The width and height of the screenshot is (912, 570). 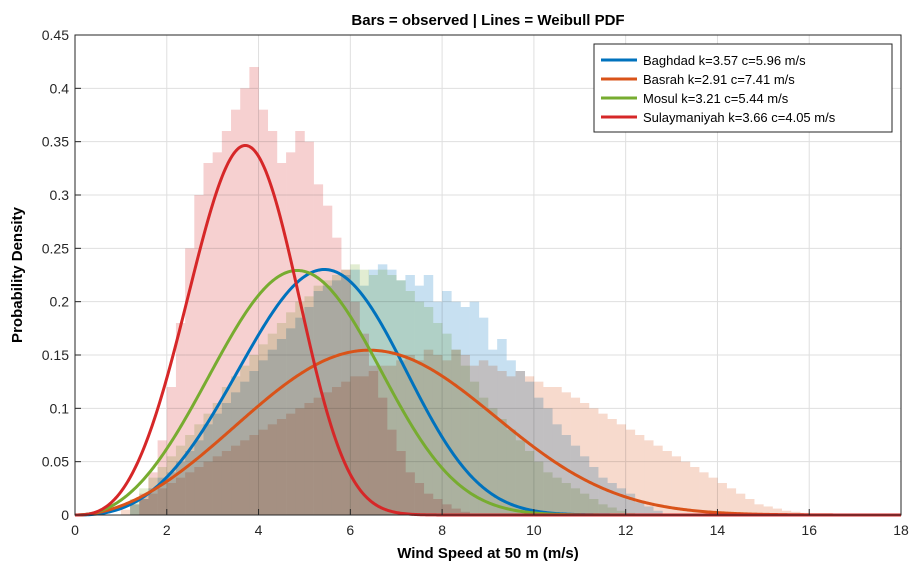 I want to click on x-axis-label: Wind Speed at 50 m (m/s), so click(x=488, y=553).